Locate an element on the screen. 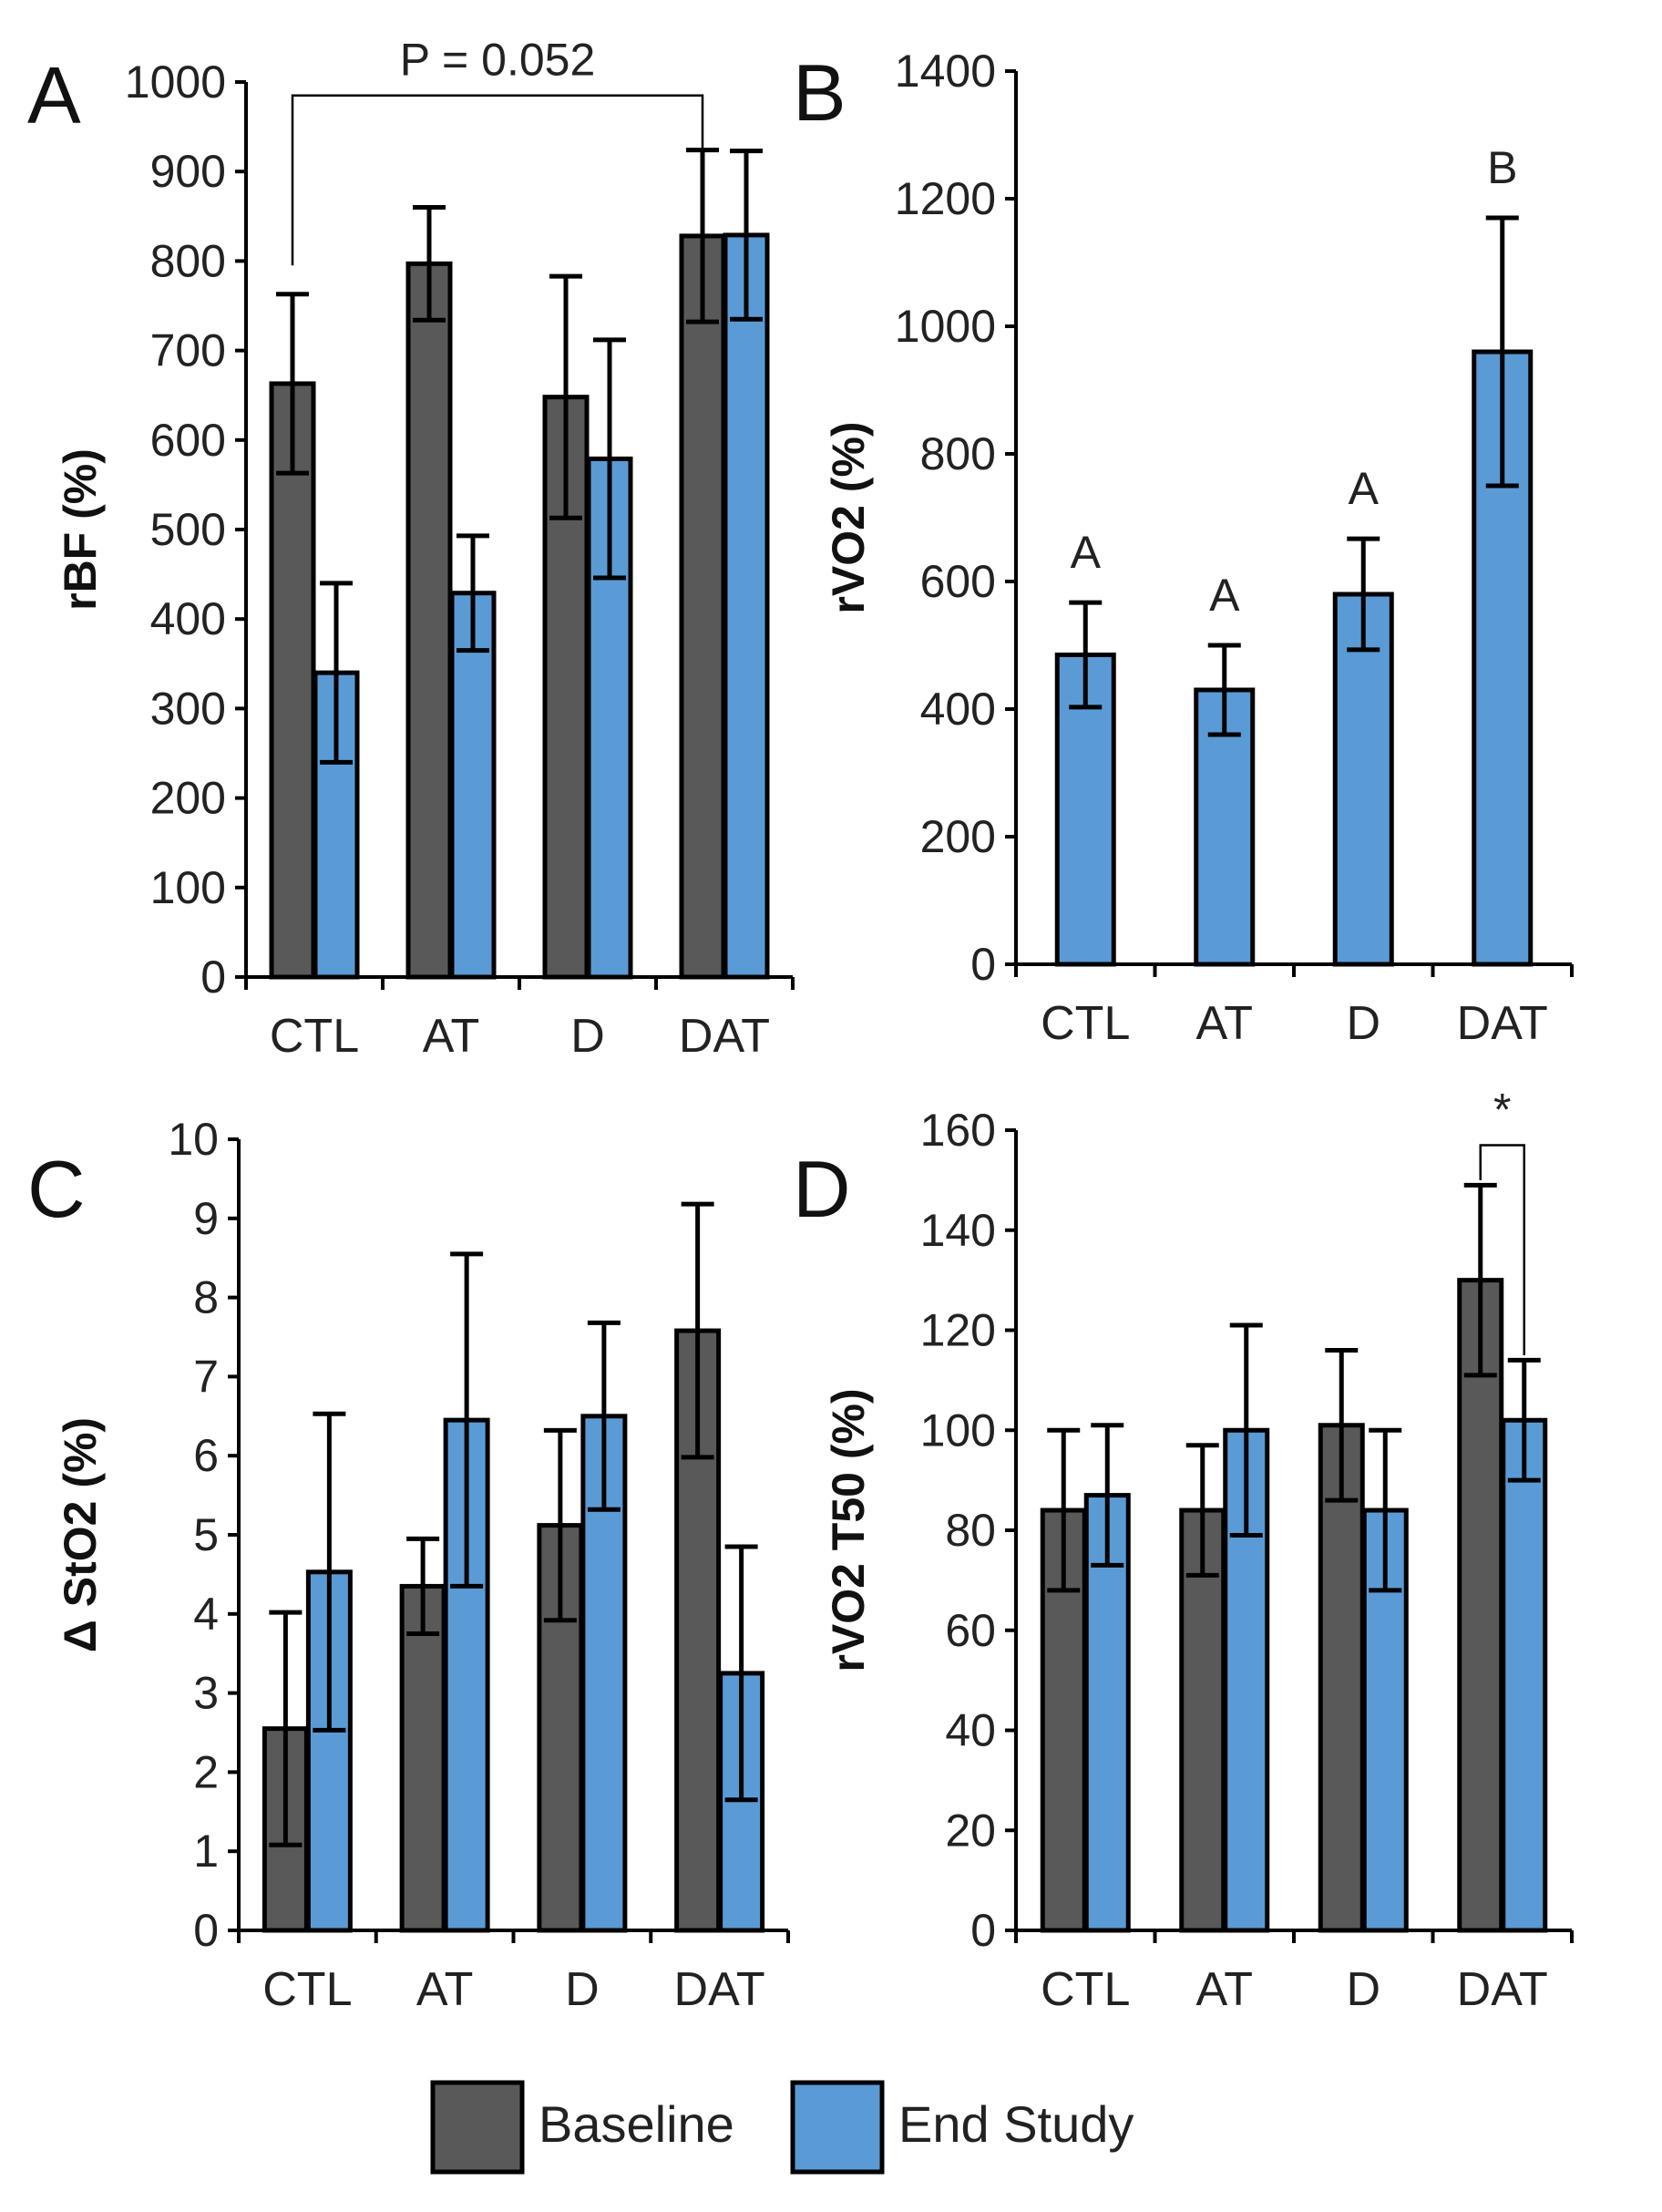  panel-b-y-tick-label: 600 is located at coordinates (958, 581).